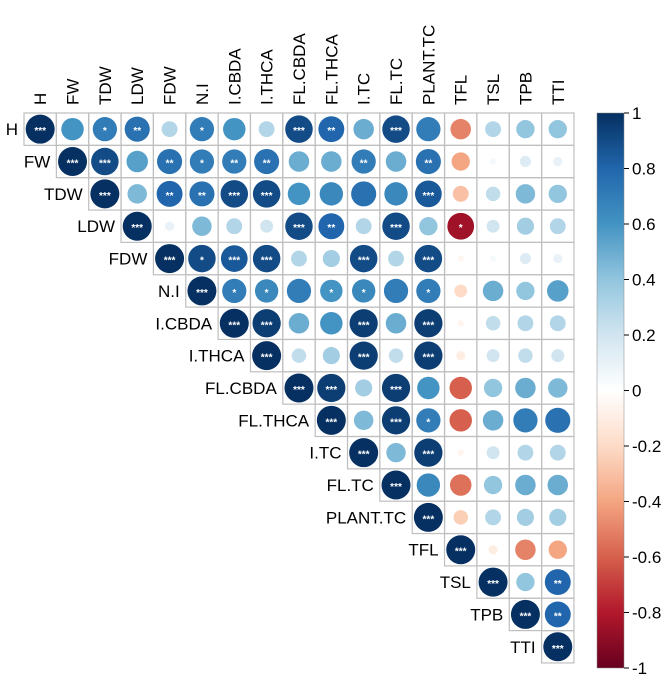  What do you see at coordinates (493, 226) in the screenshot?
I see `corr-circle-LDW-TSL` at bounding box center [493, 226].